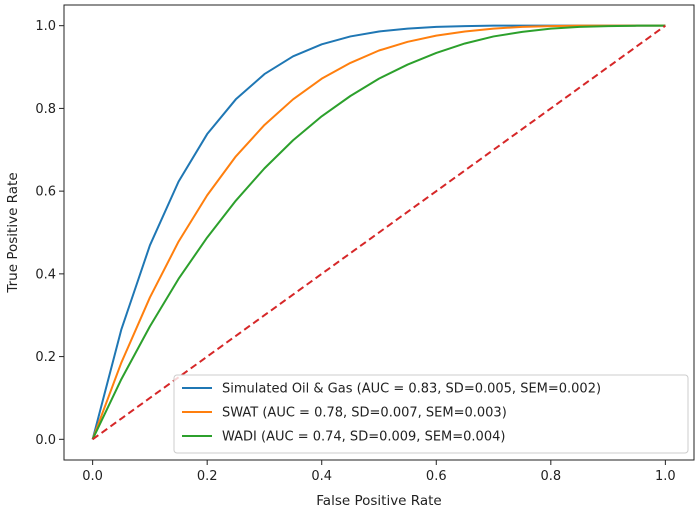  What do you see at coordinates (13, 232) in the screenshot?
I see `y-axis-label: True Positive Rate` at bounding box center [13, 232].